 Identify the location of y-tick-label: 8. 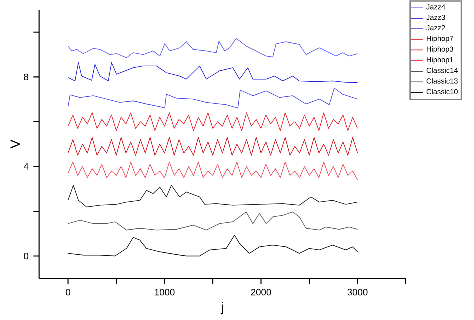
(26, 77).